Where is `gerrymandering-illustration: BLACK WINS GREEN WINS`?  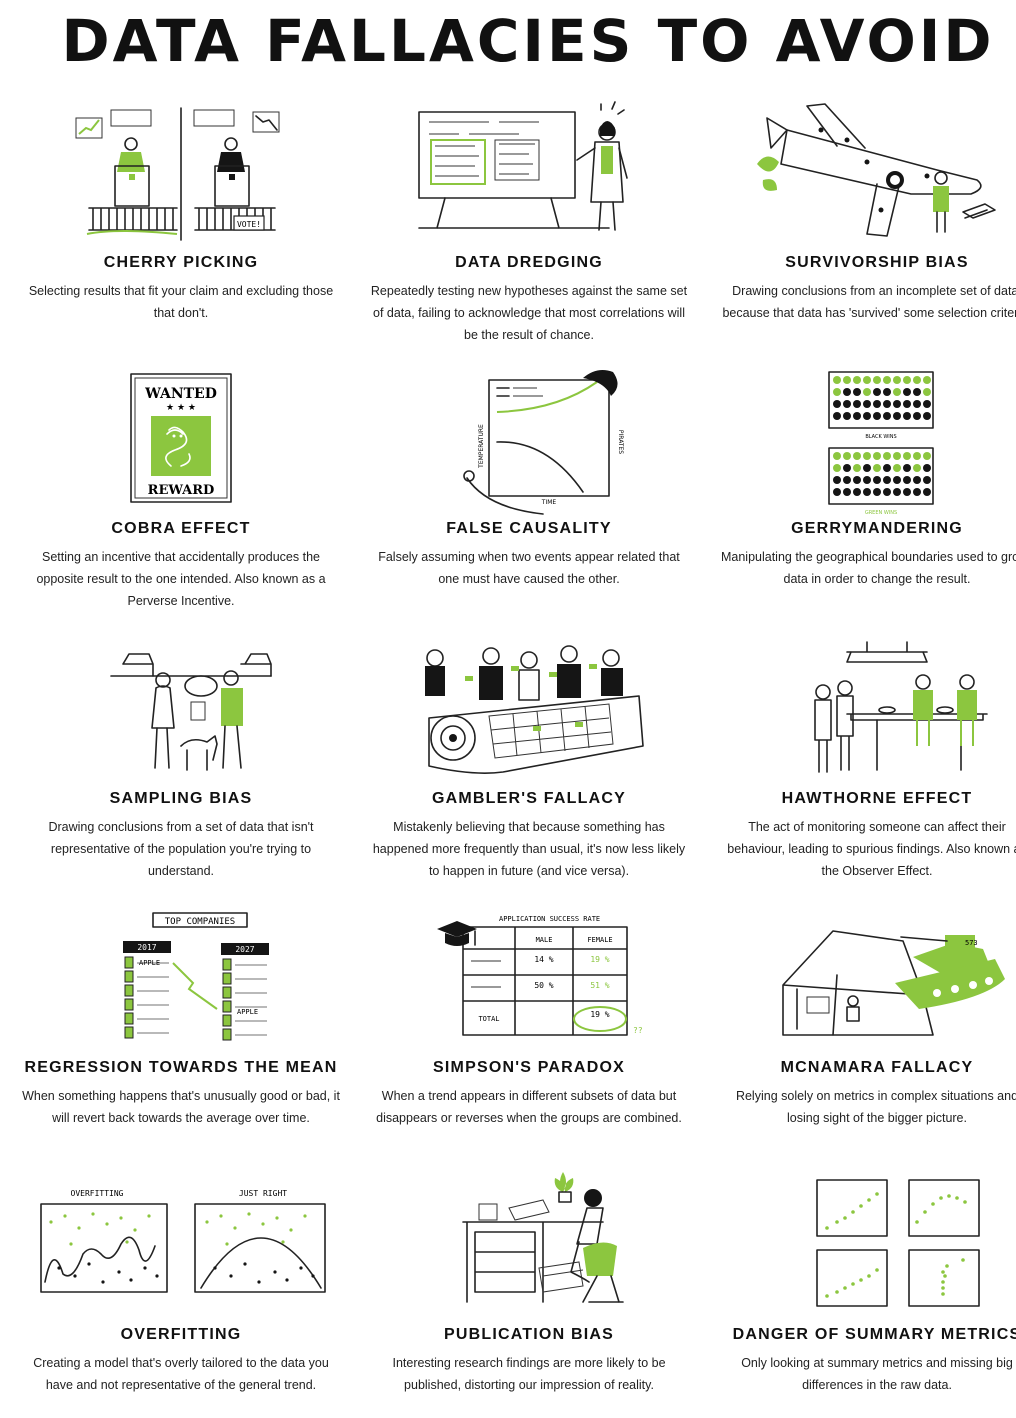 gerrymandering-illustration: BLACK WINS GREEN WINS is located at coordinates (871, 441).